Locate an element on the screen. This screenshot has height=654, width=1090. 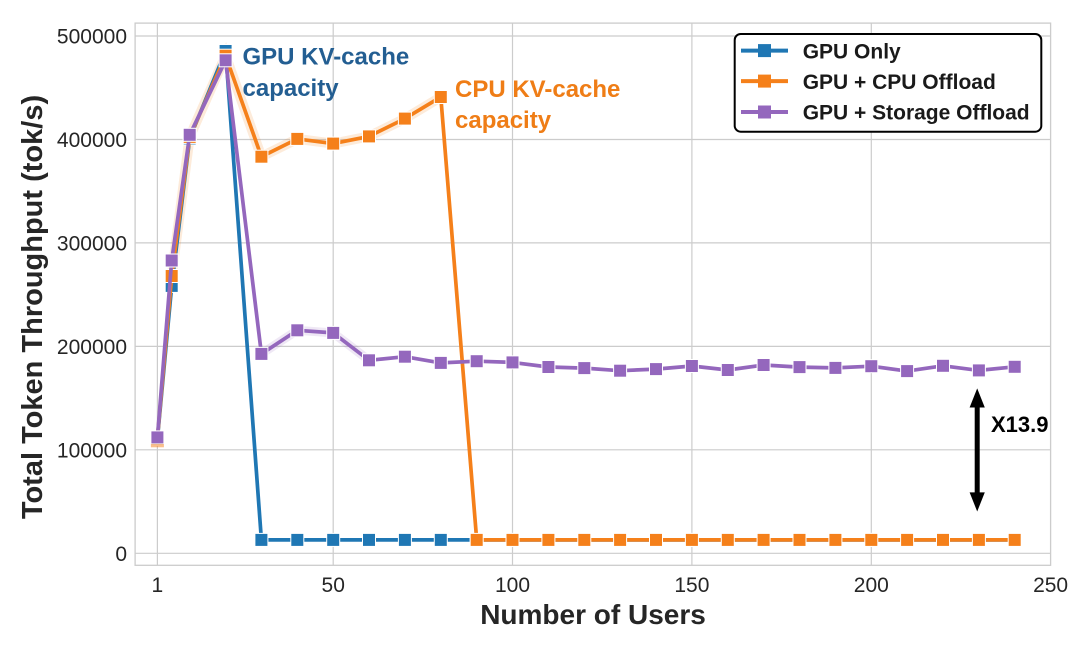
svg-text: GPU KV-cache is located at coordinates (326, 57).